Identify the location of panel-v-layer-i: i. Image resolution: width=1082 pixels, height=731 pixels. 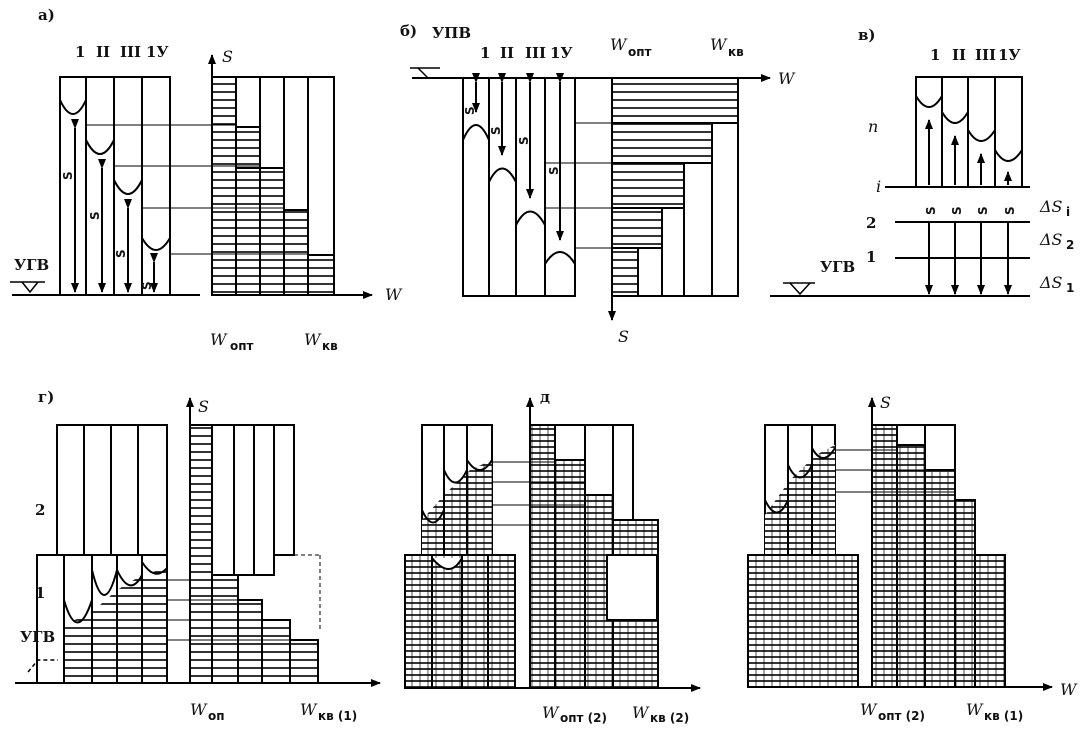
(878, 186).